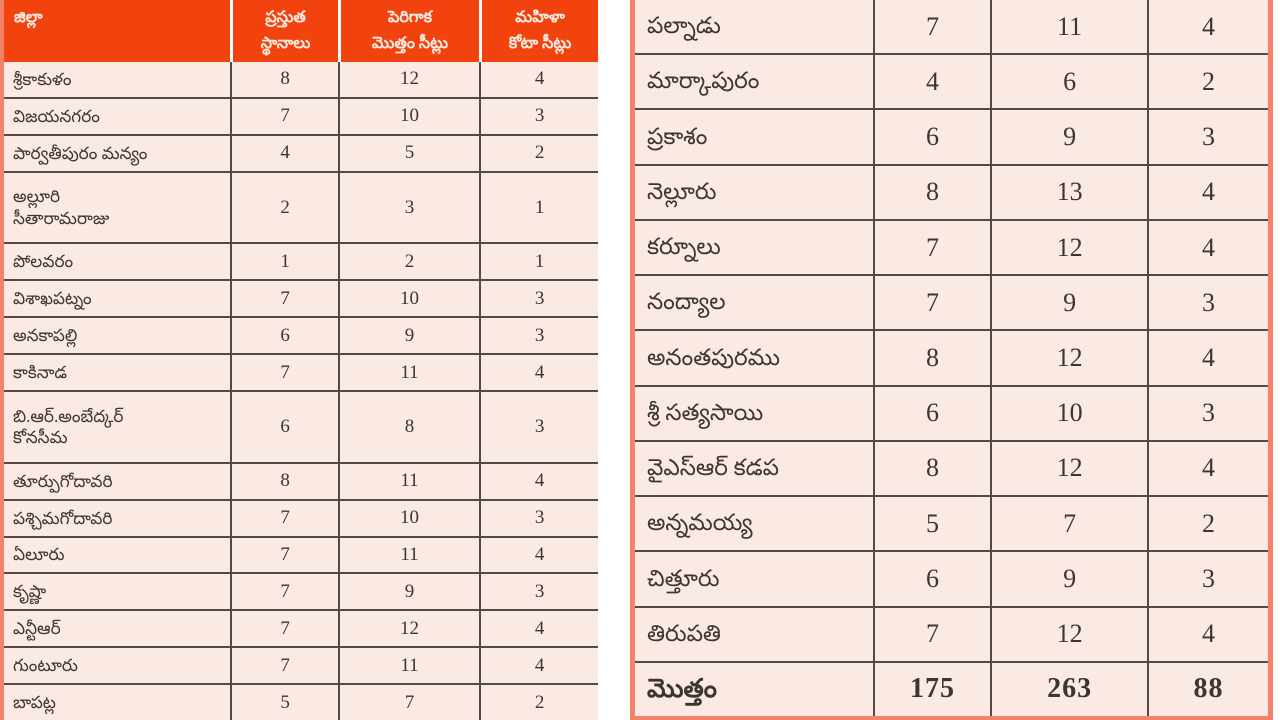 The image size is (1280, 720). I want to click on district-name-cell: శ్రీ సత్యసాయి, so click(705, 412).